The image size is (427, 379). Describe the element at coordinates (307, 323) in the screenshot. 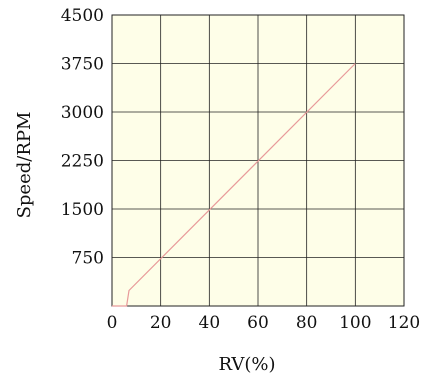

I see `x-tick-label: 80` at that location.